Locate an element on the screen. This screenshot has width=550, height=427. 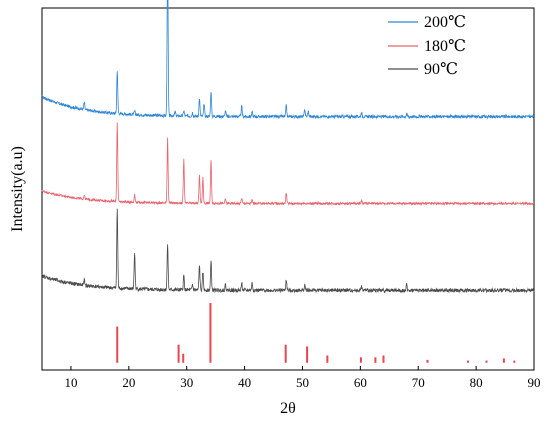
x-tick-label: 70 is located at coordinates (418, 382).